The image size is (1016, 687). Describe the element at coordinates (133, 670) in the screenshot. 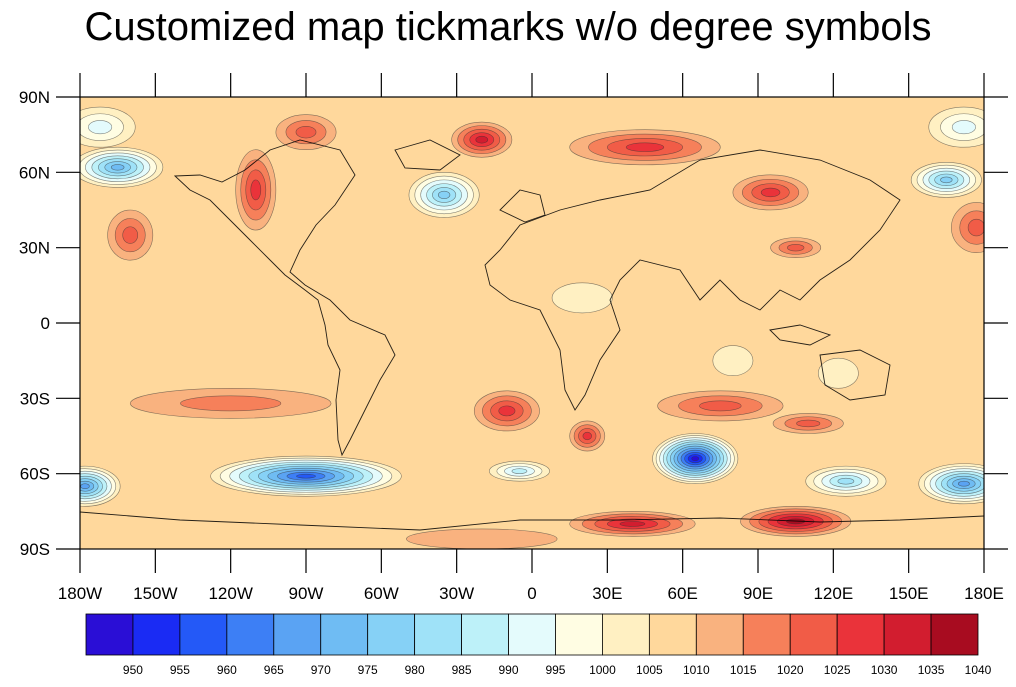

I see `colorbar-label: 950` at that location.